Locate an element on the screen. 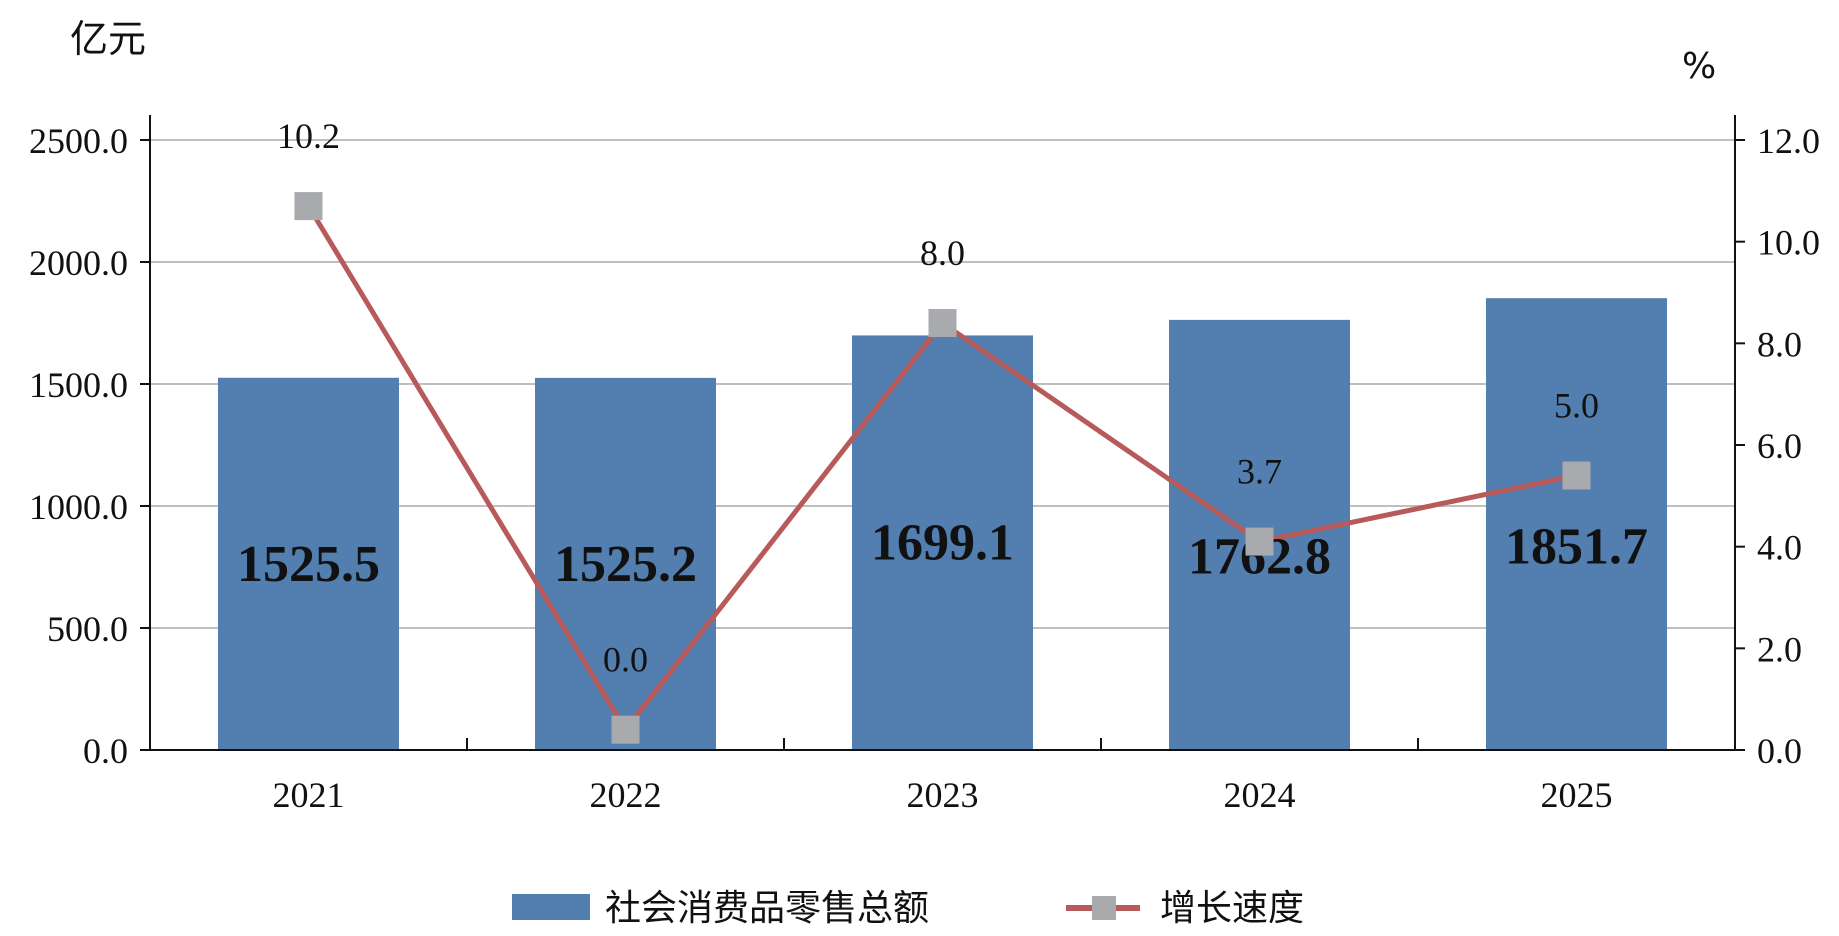 The image size is (1839, 936). left-axis-tick-label: 1500.0 is located at coordinates (78, 385).